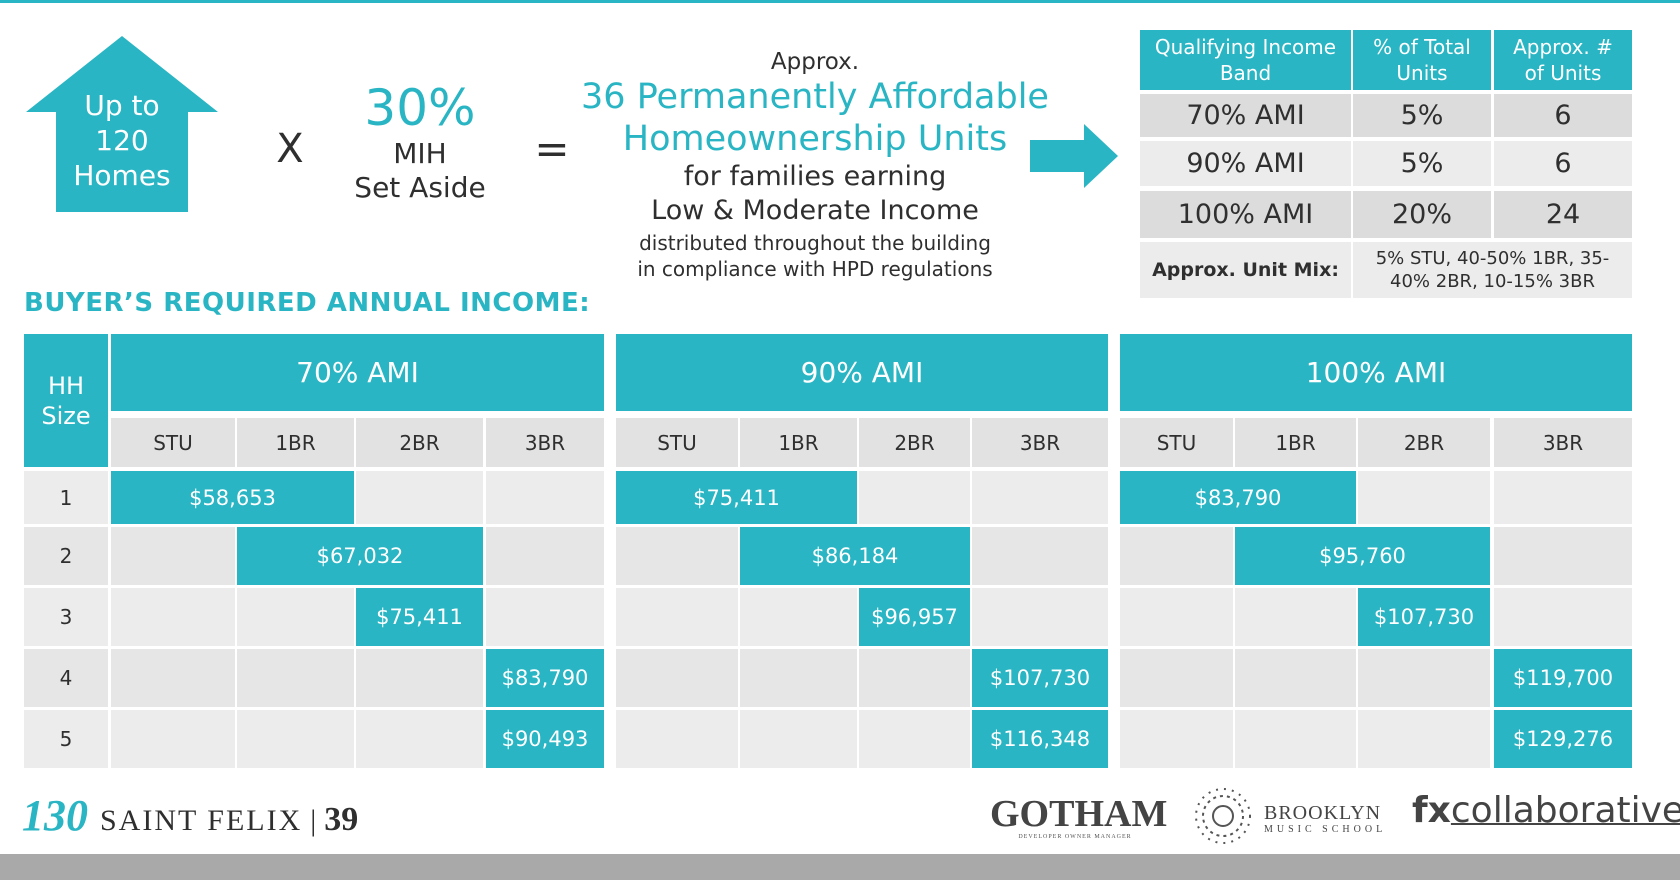 This screenshot has width=1680, height=880. What do you see at coordinates (307, 303) in the screenshot?
I see `income-title: BUYER’S REQUIRED ANNUAL INCOME:` at bounding box center [307, 303].